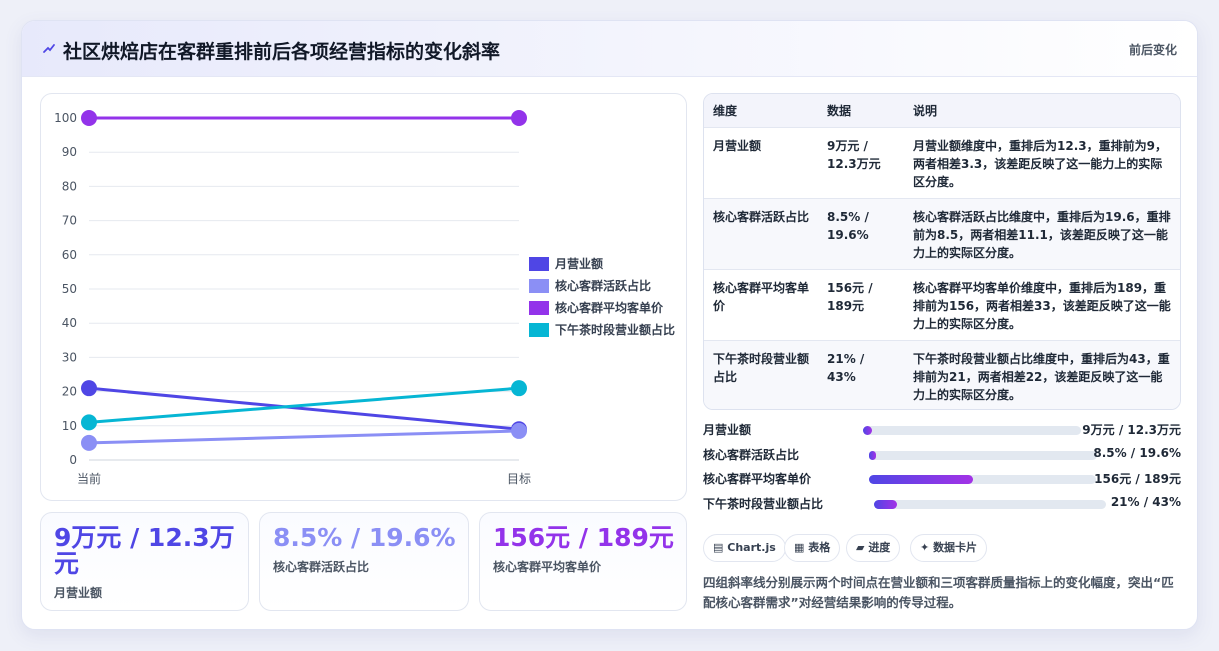 Image resolution: width=1219 pixels, height=651 pixels. Describe the element at coordinates (69, 152) in the screenshot. I see `y-tick-label: 90` at that location.